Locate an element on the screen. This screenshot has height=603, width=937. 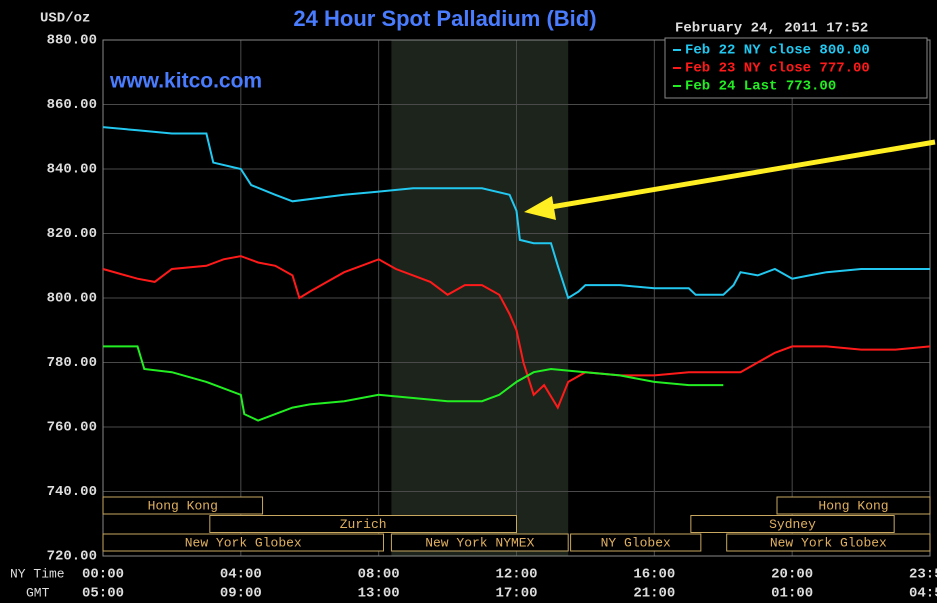
x-row-label: GMT is located at coordinates (38, 592).